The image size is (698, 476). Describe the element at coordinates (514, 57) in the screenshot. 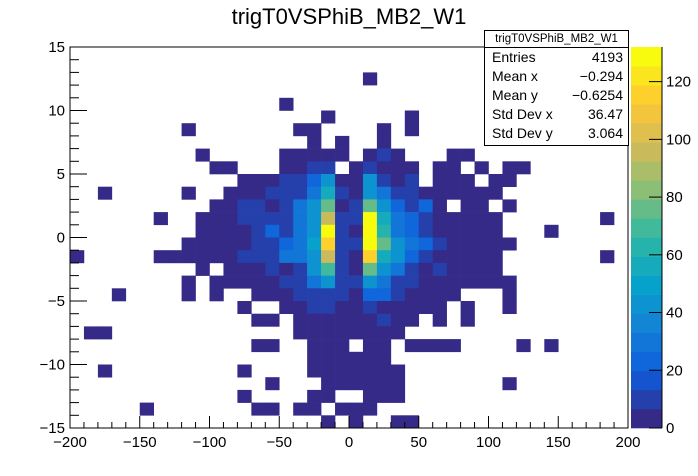

I see `stats-label: Entries` at that location.